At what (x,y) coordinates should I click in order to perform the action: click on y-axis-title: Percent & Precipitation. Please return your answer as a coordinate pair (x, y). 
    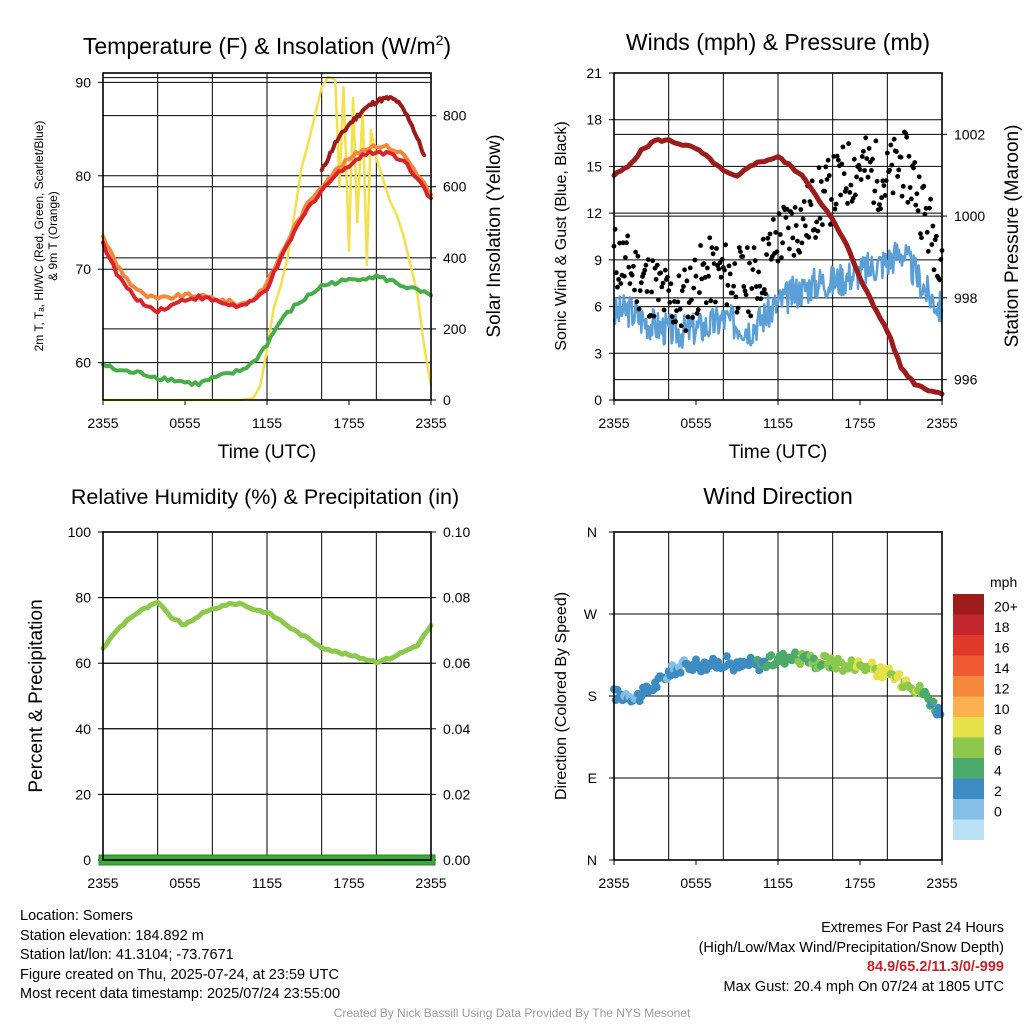
    Looking at the image, I should click on (36, 695).